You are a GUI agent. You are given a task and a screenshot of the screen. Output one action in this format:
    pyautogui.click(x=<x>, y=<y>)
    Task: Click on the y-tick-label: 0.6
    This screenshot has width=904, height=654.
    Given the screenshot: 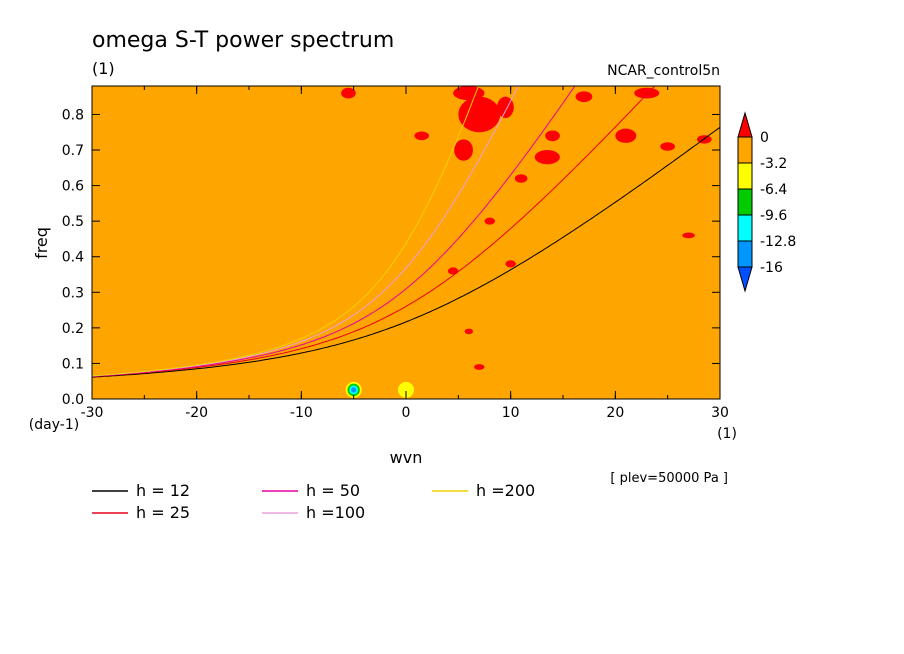 What is the action you would take?
    pyautogui.click(x=73, y=187)
    